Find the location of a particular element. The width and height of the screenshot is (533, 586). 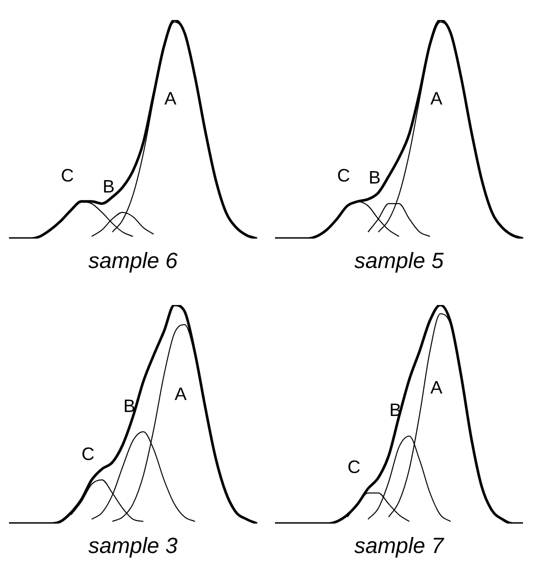

text: sample 6 is located at coordinates (133, 260).